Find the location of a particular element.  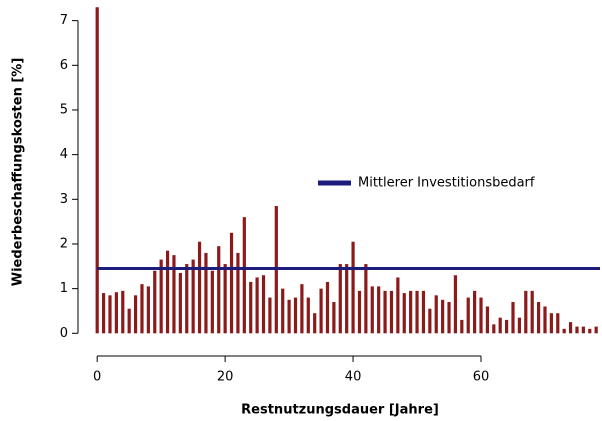

y-axis-label: Wiederbeschaffungskosten [%] is located at coordinates (18, 172).